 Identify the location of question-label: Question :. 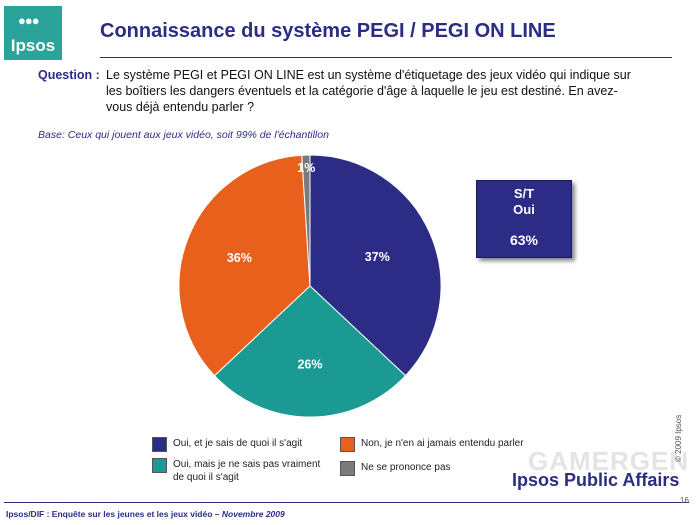
(69, 75).